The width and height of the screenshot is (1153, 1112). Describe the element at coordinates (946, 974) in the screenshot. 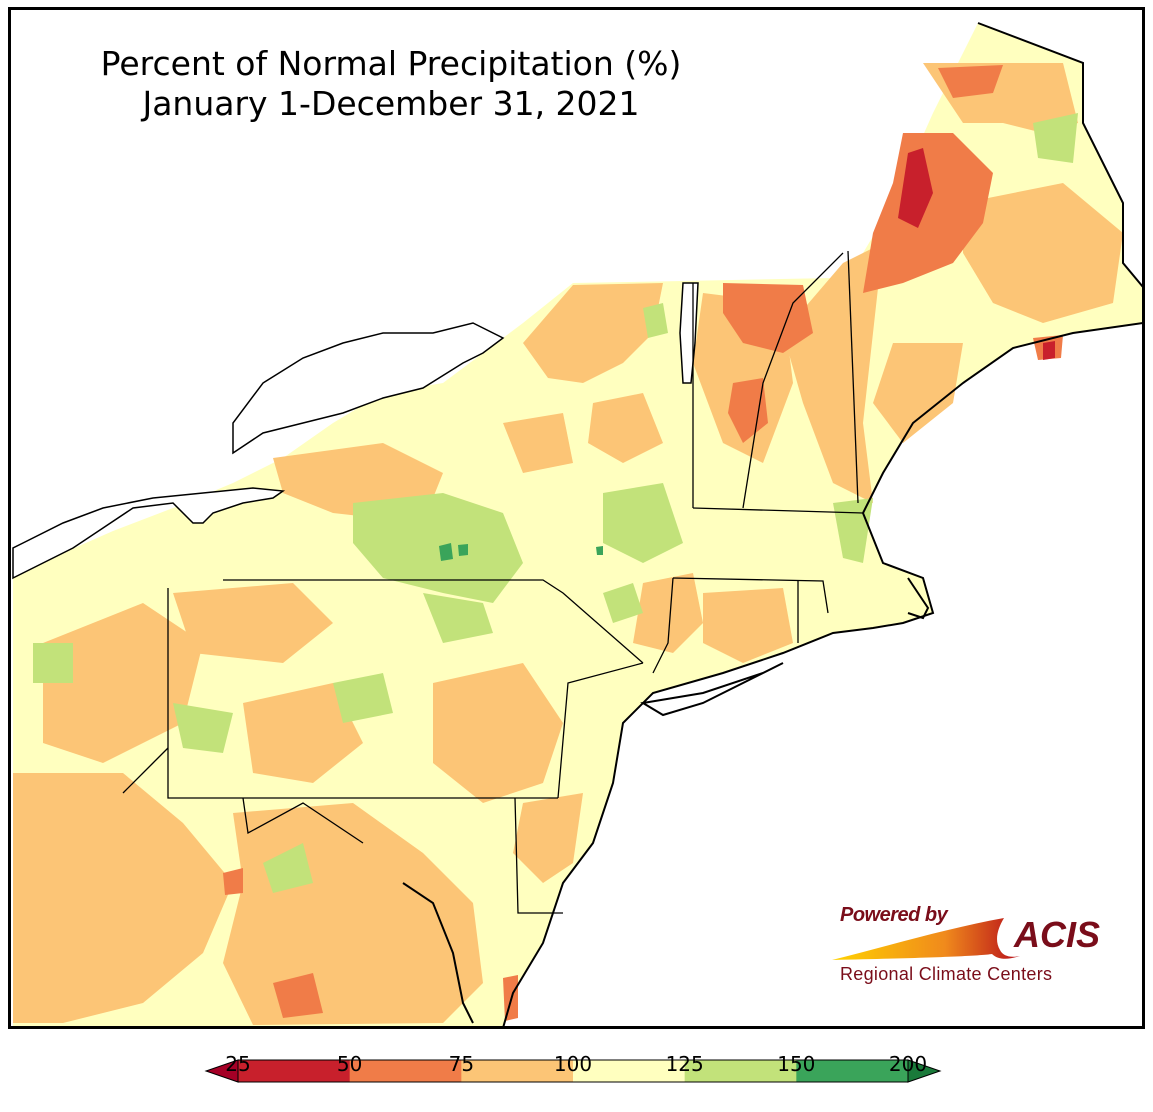

I see `logo-regional-climate-centers: Regional Climate Centers` at that location.